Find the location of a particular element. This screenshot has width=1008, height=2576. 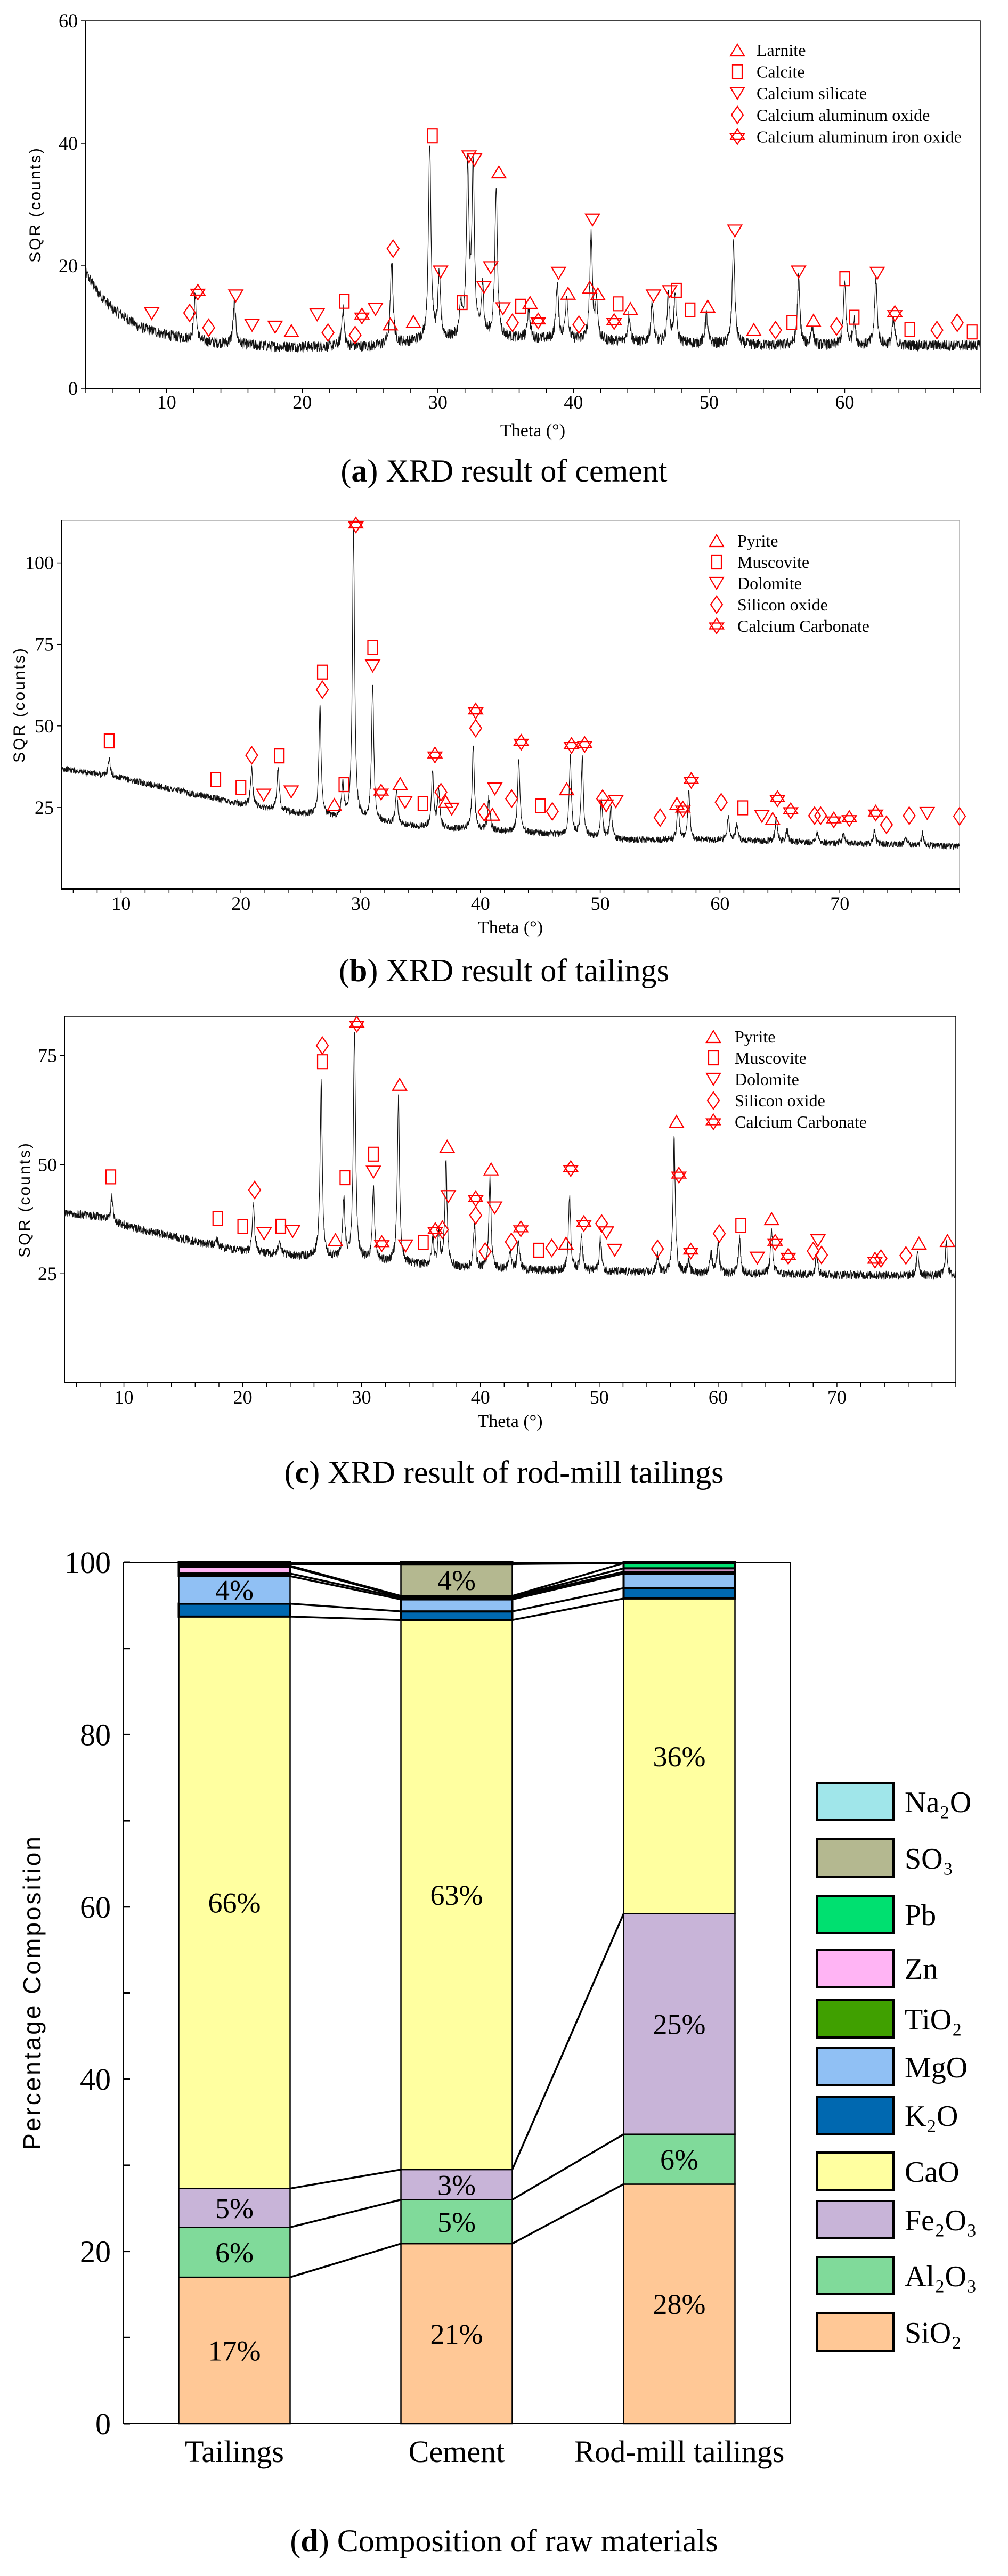

y-tick-label: 0 is located at coordinates (103, 2424).